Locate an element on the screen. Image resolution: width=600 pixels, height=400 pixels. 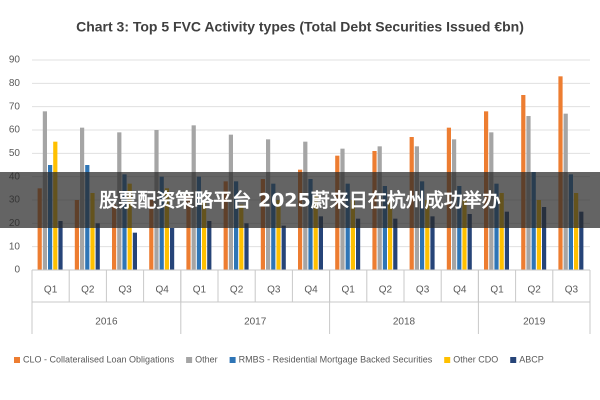
y-tick-label: 0 is located at coordinates (17, 270).